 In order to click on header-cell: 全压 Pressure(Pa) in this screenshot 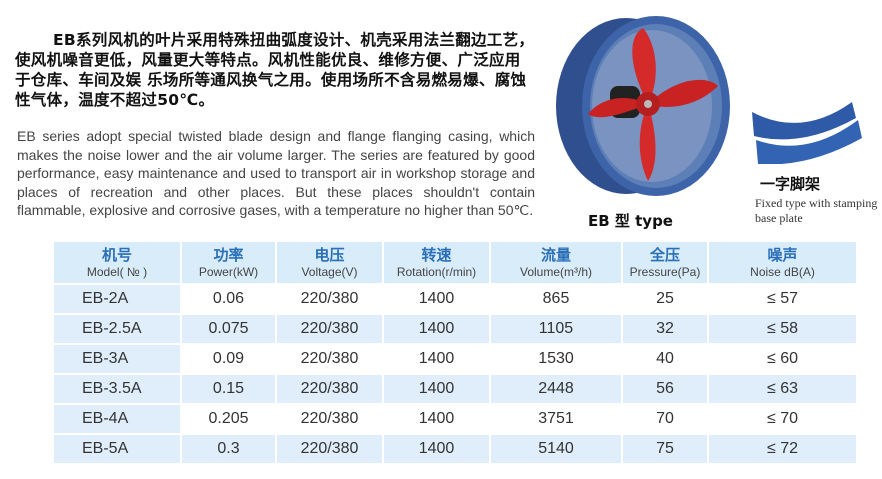, I will do `click(665, 262)`.